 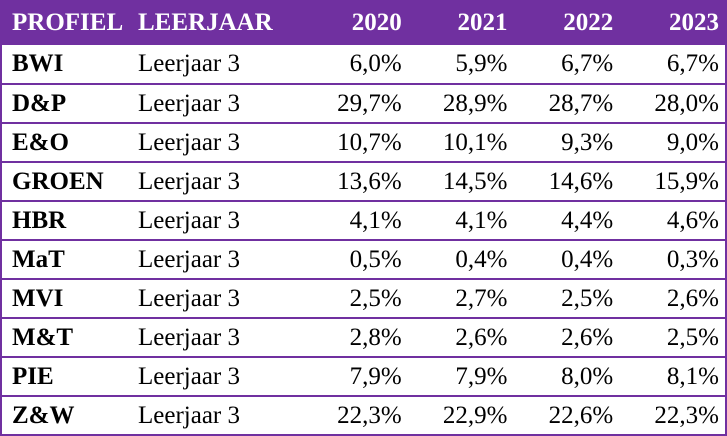 What do you see at coordinates (375, 220) in the screenshot?
I see `cell-value-2020: 4,1%` at bounding box center [375, 220].